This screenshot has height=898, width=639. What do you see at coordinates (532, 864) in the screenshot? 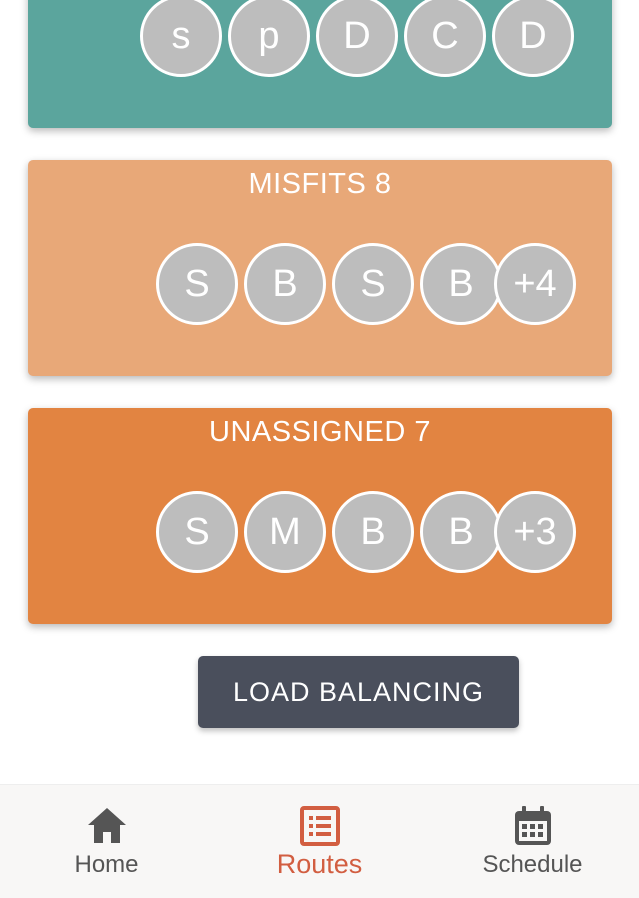
I see `nav-label-schedule: Schedule` at bounding box center [532, 864].